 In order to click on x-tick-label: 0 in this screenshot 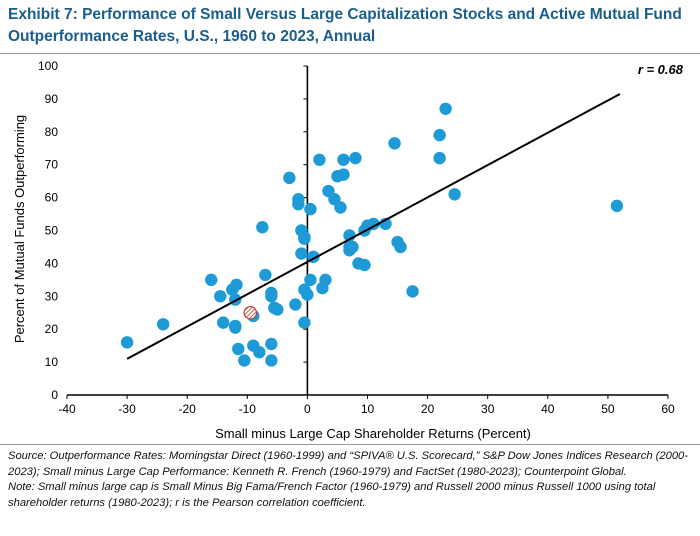, I will do `click(307, 409)`.